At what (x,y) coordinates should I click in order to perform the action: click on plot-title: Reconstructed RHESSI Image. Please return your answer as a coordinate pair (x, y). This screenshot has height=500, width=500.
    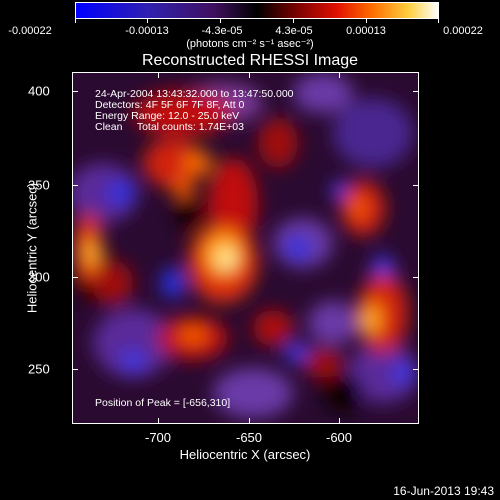
    Looking at the image, I should click on (250, 60).